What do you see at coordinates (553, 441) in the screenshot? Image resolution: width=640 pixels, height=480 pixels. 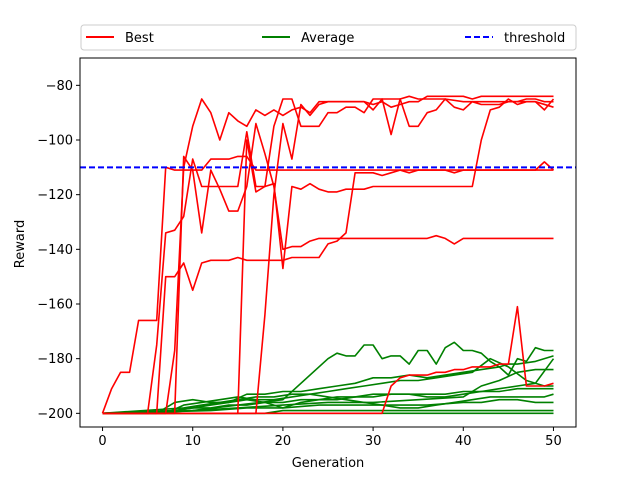 I see `x-tick-label-50: 50` at bounding box center [553, 441].